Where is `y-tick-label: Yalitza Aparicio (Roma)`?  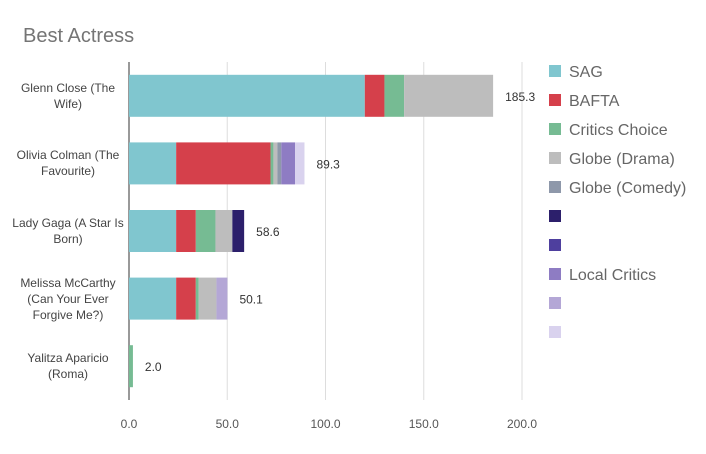
y-tick-label: Yalitza Aparicio (Roma) is located at coordinates (68, 366).